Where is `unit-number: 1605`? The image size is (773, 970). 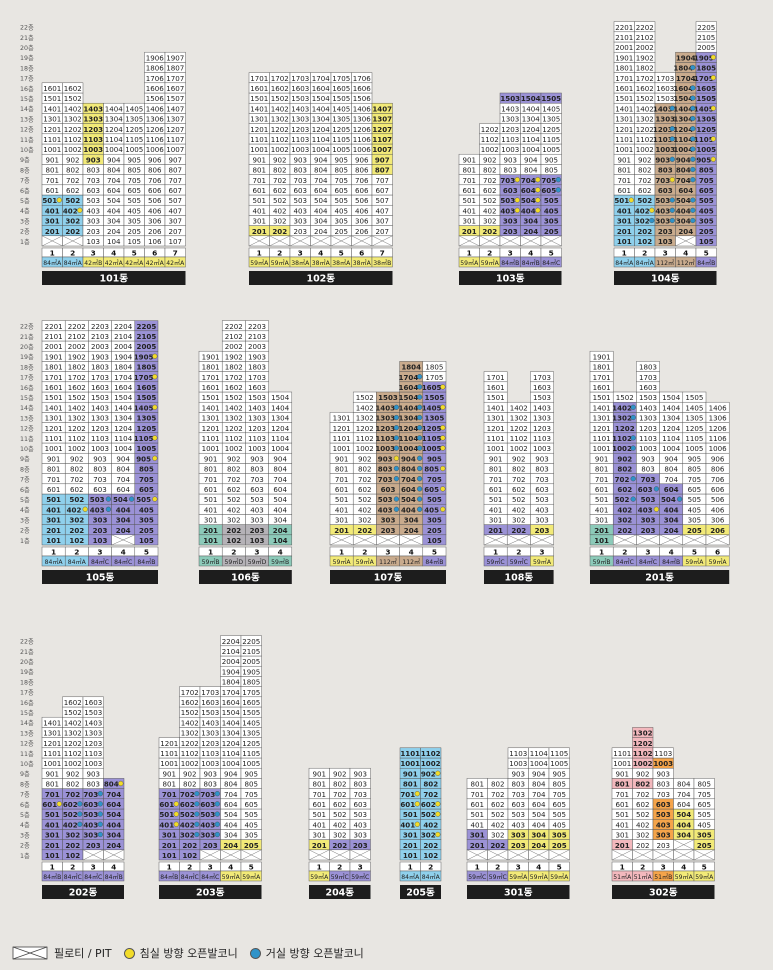
unit-number: 1605 is located at coordinates (706, 88).